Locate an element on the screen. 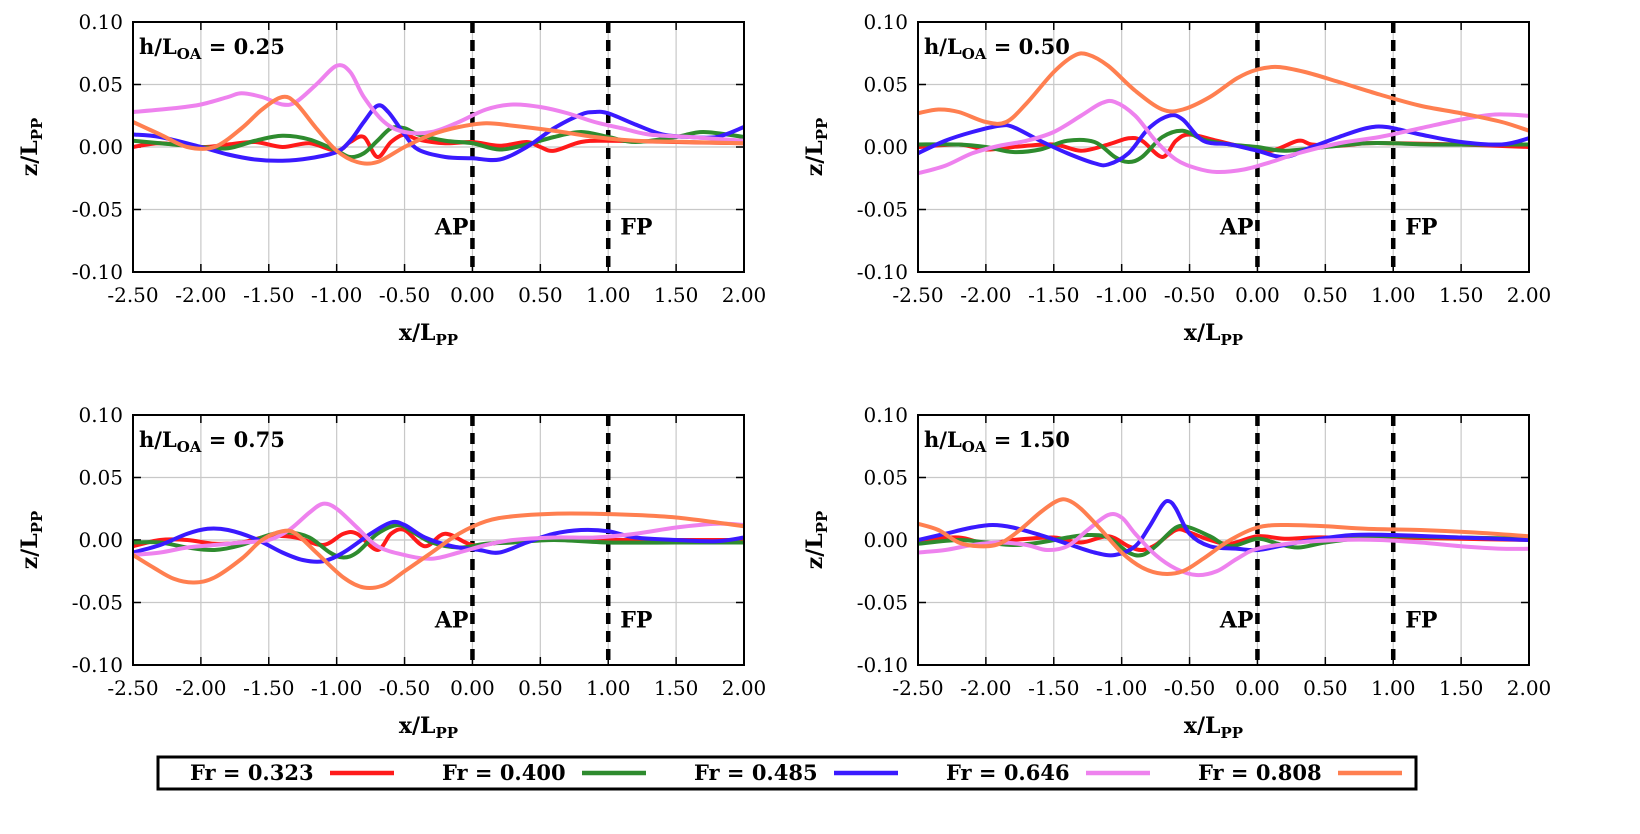 Image resolution: width=1640 pixels, height=834 pixels. legend-label-3: Fr = 0.485 is located at coordinates (756, 772).